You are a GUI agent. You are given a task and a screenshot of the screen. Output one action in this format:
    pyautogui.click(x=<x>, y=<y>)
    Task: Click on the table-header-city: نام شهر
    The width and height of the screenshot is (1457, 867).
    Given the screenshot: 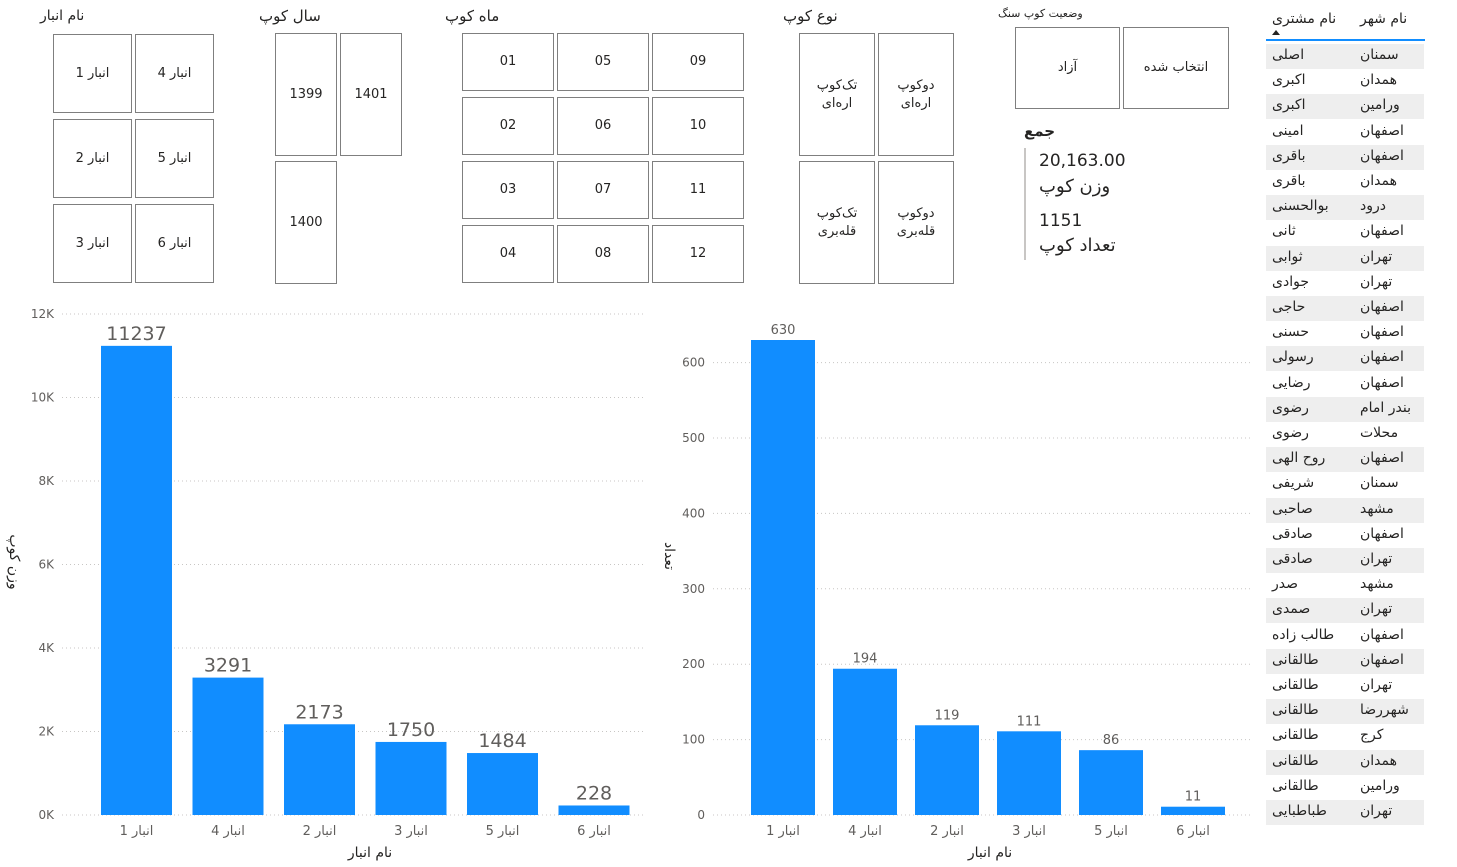 What is the action you would take?
    pyautogui.click(x=1384, y=19)
    